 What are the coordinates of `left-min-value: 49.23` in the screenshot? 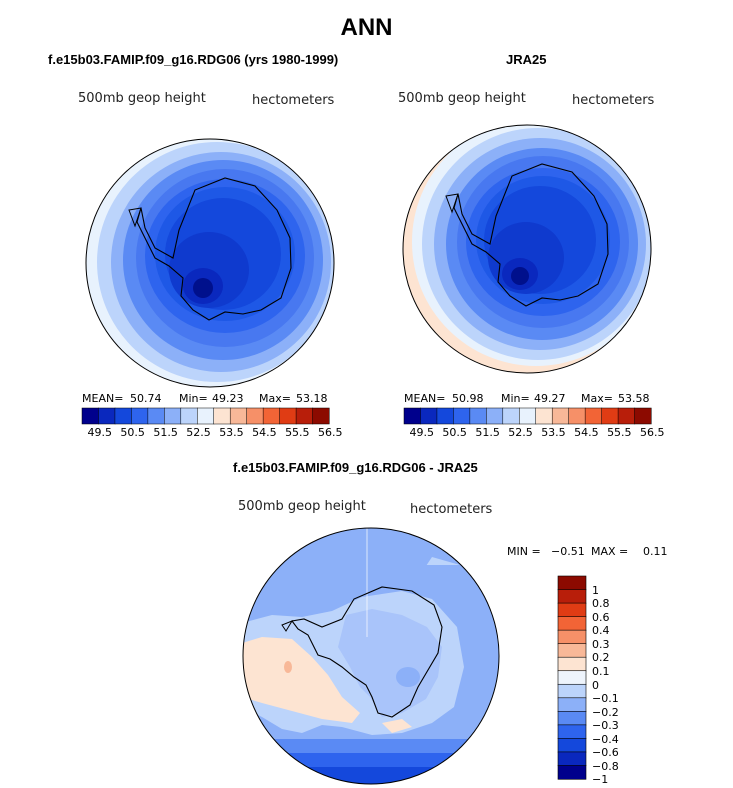 It's located at (228, 398).